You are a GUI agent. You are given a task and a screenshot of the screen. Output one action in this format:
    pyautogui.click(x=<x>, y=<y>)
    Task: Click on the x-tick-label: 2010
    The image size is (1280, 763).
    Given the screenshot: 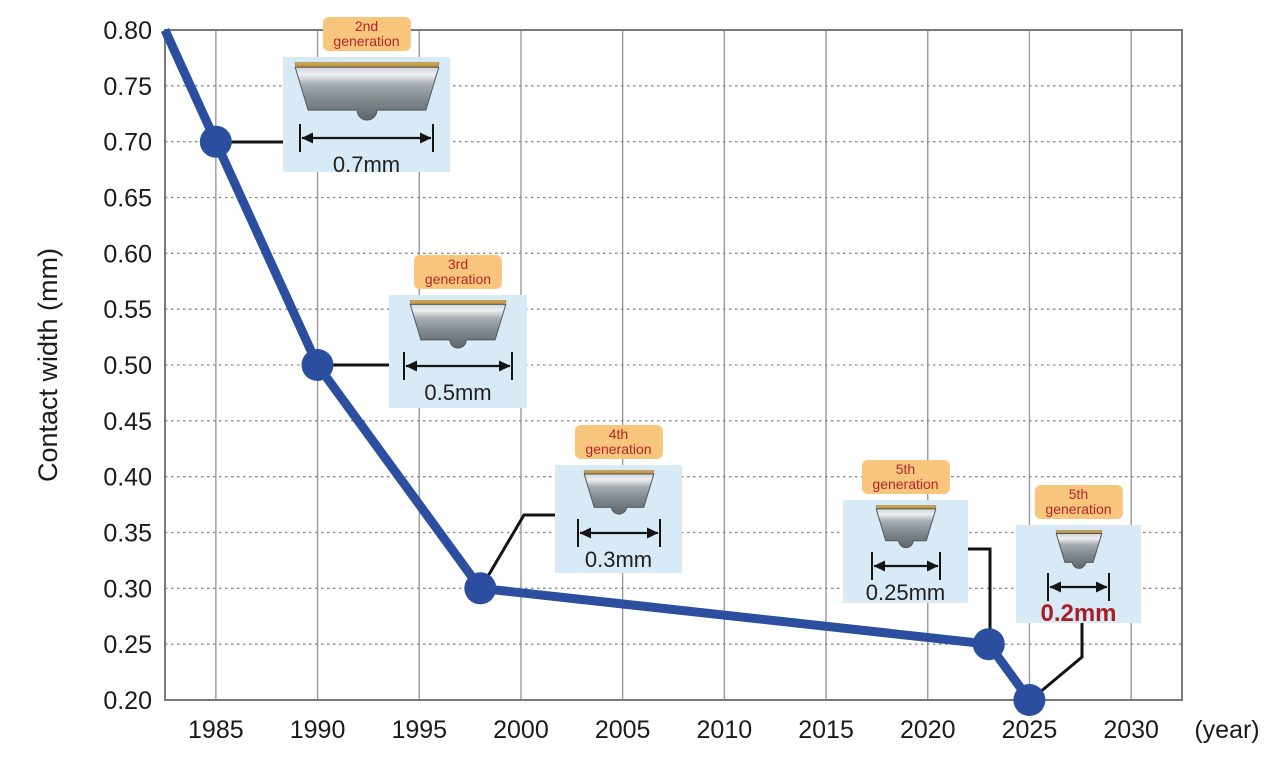 What is the action you would take?
    pyautogui.click(x=725, y=730)
    